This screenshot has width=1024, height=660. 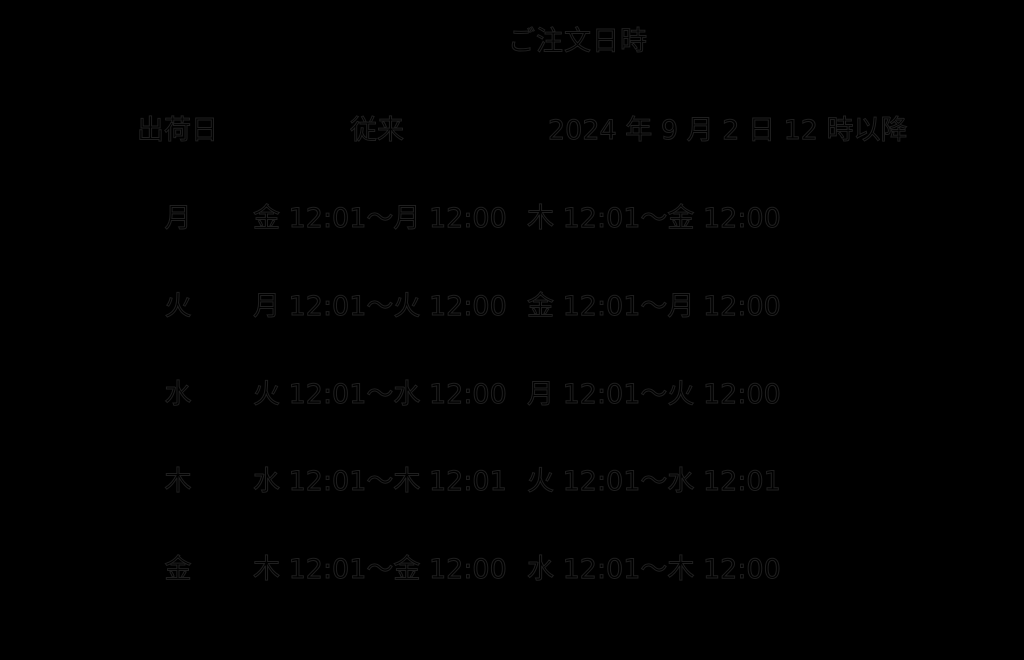 What do you see at coordinates (654, 481) in the screenshot?
I see `cell-new-schedule: 火 12:01～水 12:01` at bounding box center [654, 481].